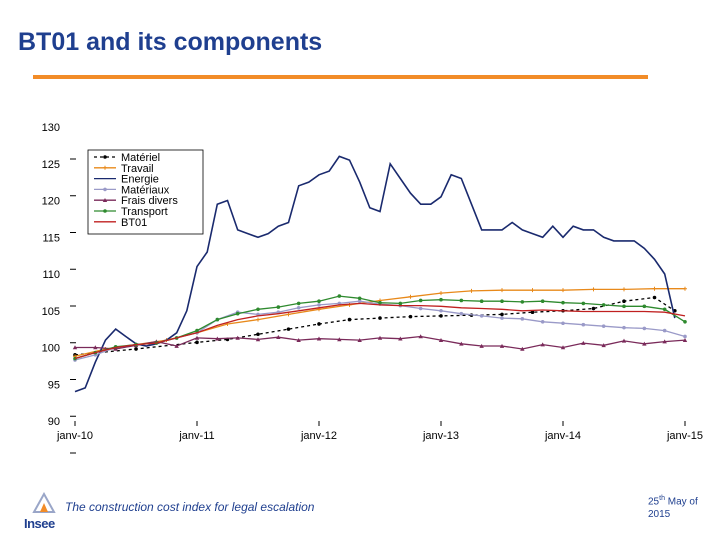 This screenshot has width=720, height=540. I want to click on legend-marker-frais-divers, so click(105, 200).